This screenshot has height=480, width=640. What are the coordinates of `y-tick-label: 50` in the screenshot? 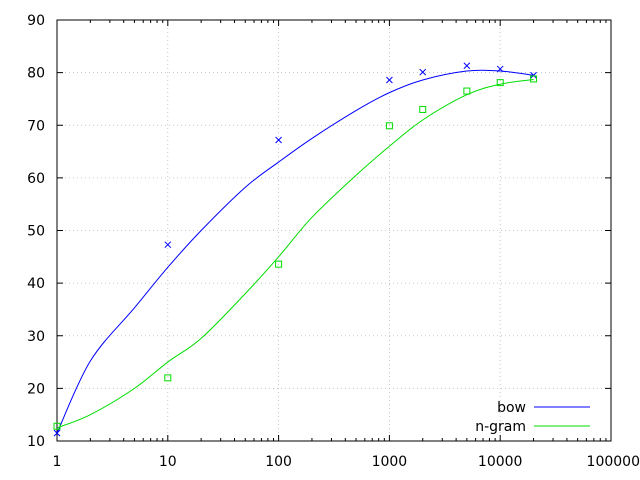 It's located at (36, 232).